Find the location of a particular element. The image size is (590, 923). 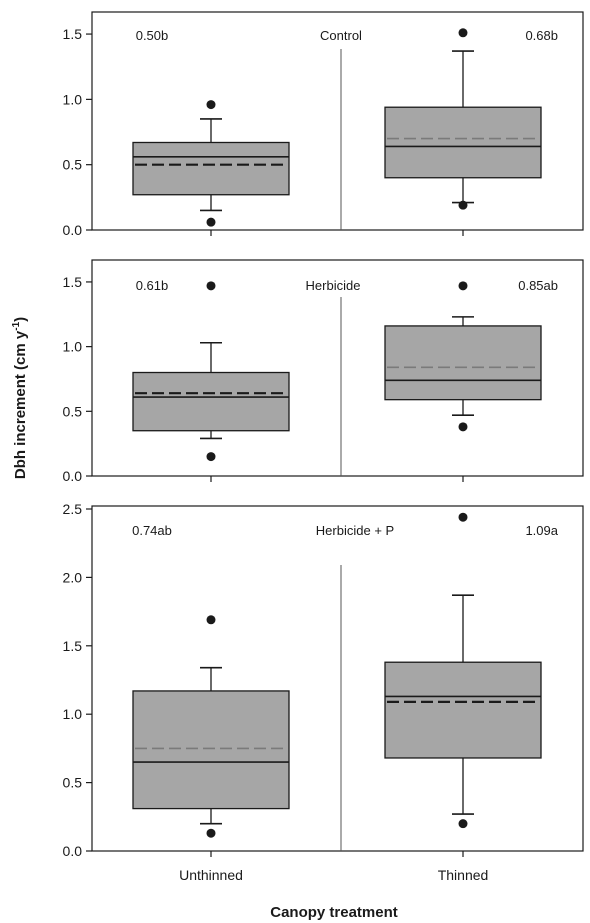

y-axis-title: Dbh increment (cm y-1) is located at coordinates (20, 398).